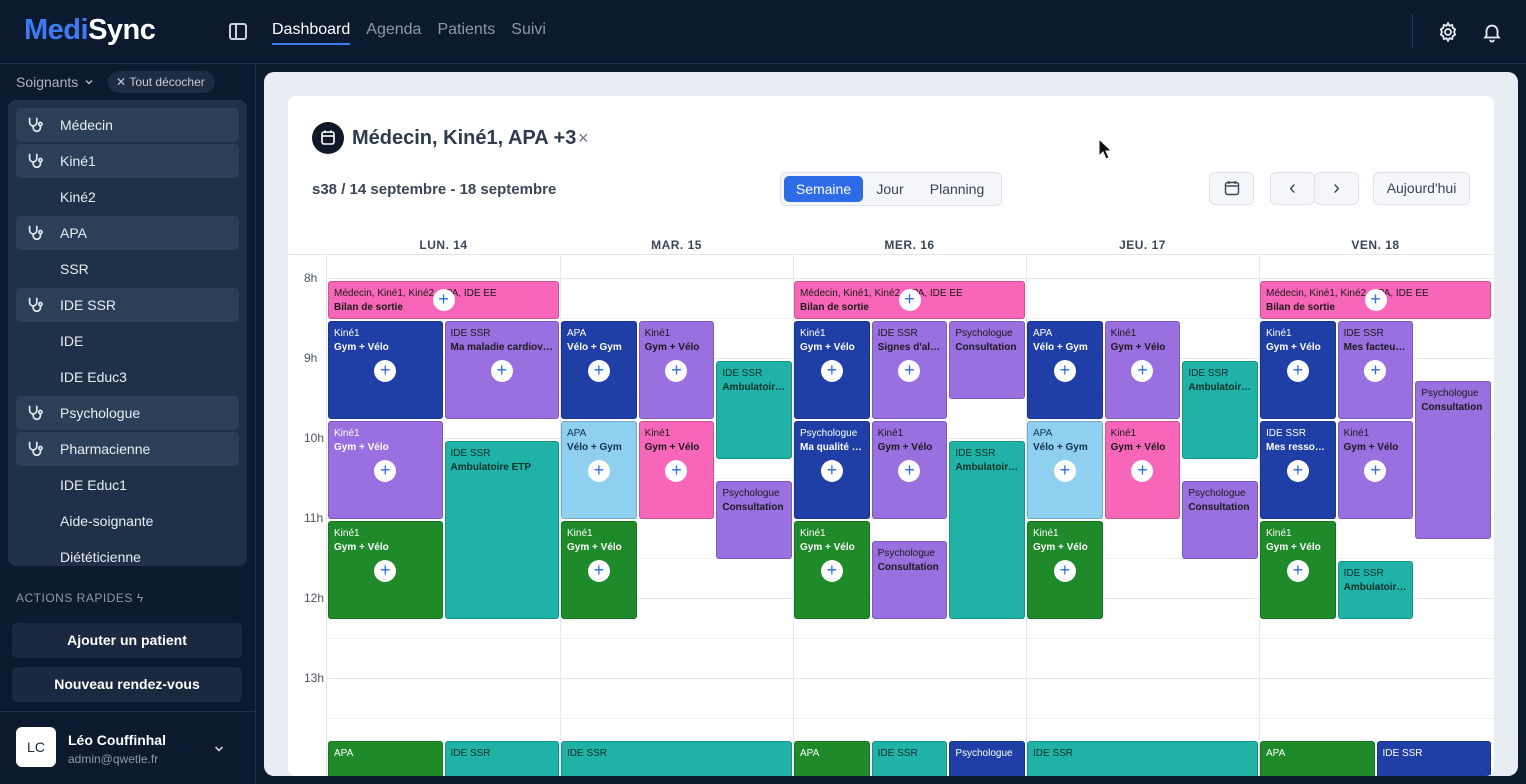 This screenshot has width=1526, height=784. I want to click on bell-icon, so click(1492, 32).